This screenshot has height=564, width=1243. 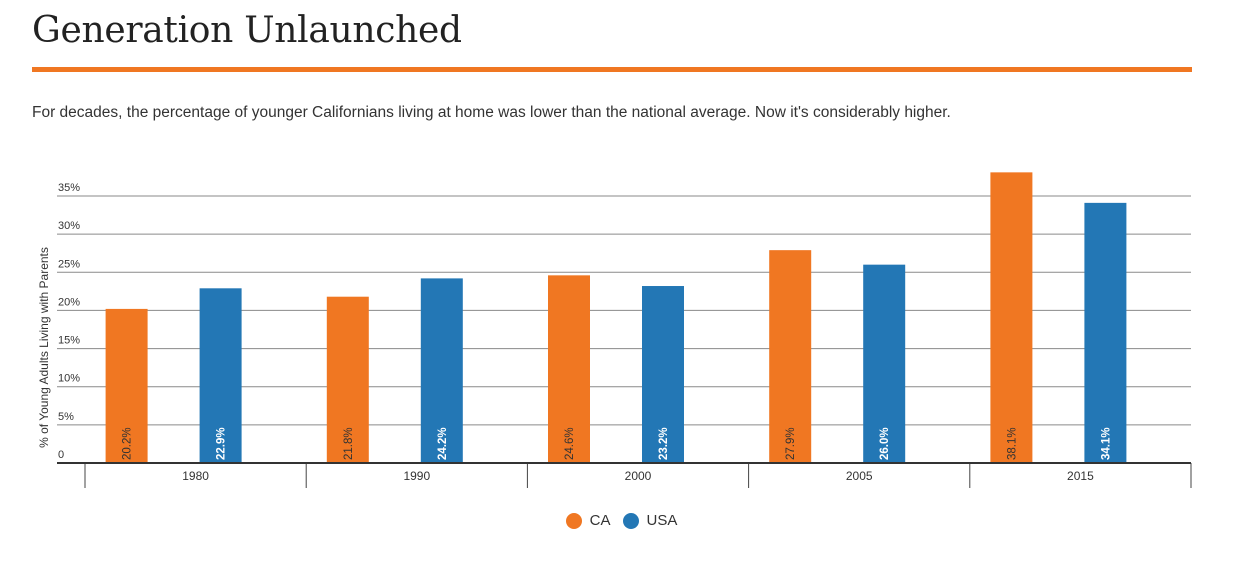 I want to click on bar-value-label: 38.1%, so click(x=1012, y=443).